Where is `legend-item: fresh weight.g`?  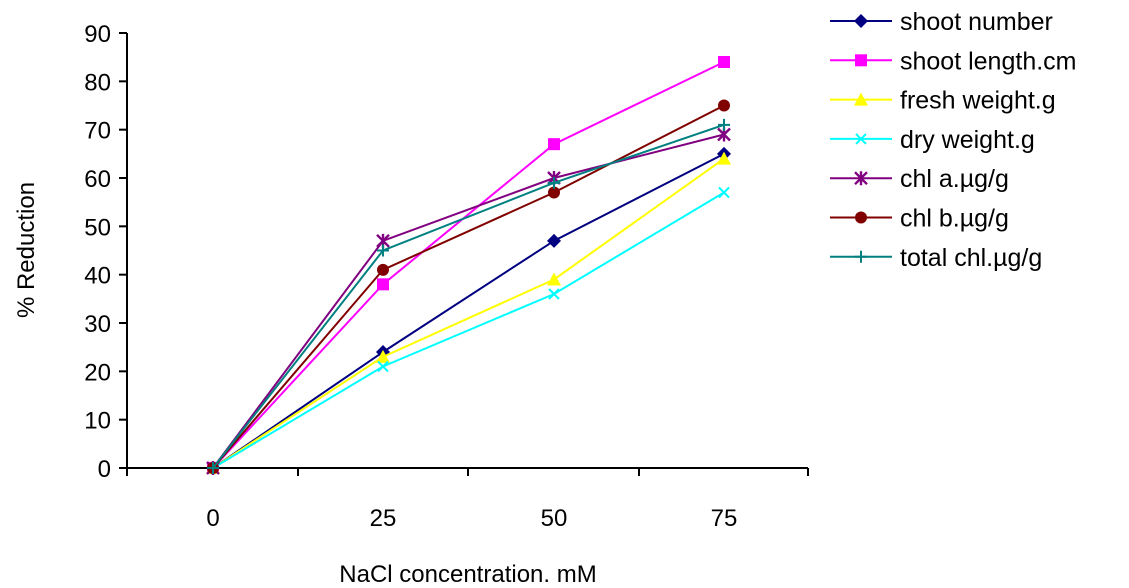
legend-item: fresh weight.g is located at coordinates (943, 101).